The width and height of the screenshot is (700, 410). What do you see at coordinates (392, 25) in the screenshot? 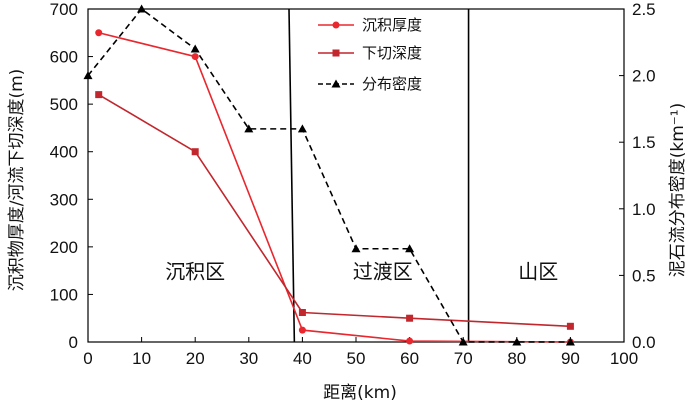
I see `legend-label-series-1: 沉积厚度` at bounding box center [392, 25].